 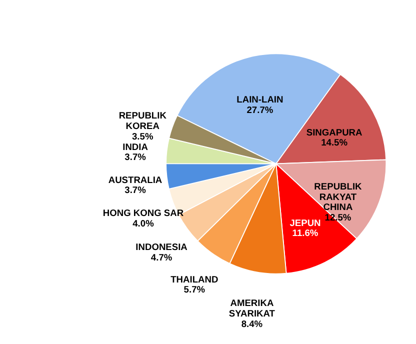 What do you see at coordinates (338, 197) in the screenshot?
I see `slice-label: REPUBLIK RAKYAT CHINA` at bounding box center [338, 197].